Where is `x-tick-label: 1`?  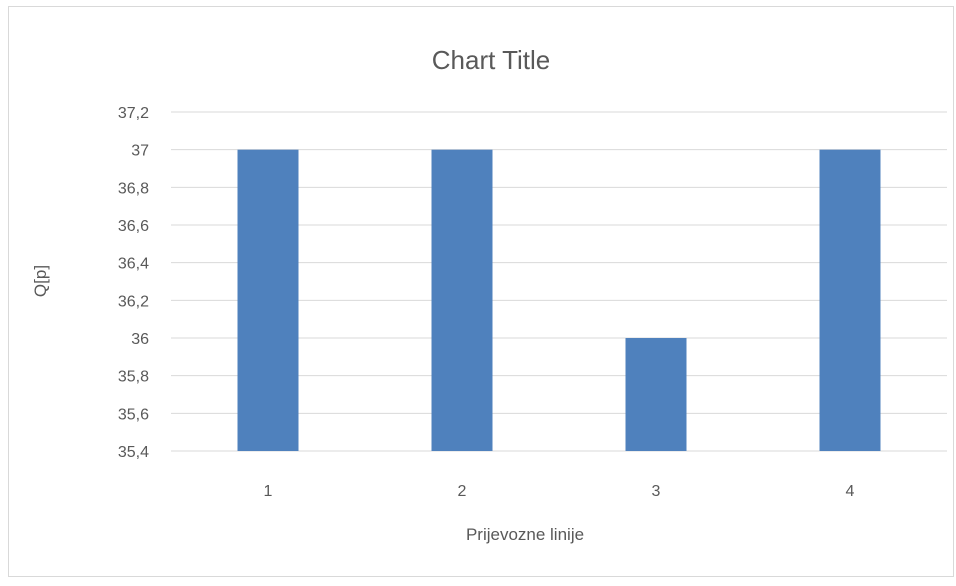 x-tick-label: 1 is located at coordinates (268, 491).